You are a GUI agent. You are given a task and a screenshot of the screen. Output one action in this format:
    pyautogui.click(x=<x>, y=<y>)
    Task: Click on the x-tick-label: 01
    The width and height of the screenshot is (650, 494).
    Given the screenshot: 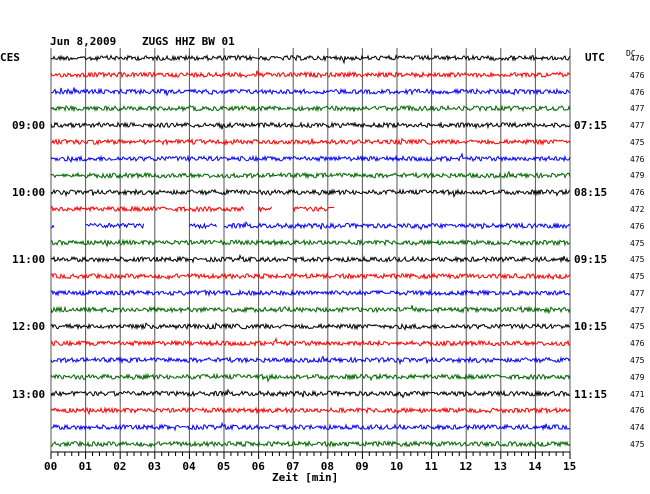 What is the action you would take?
    pyautogui.click(x=85, y=466)
    